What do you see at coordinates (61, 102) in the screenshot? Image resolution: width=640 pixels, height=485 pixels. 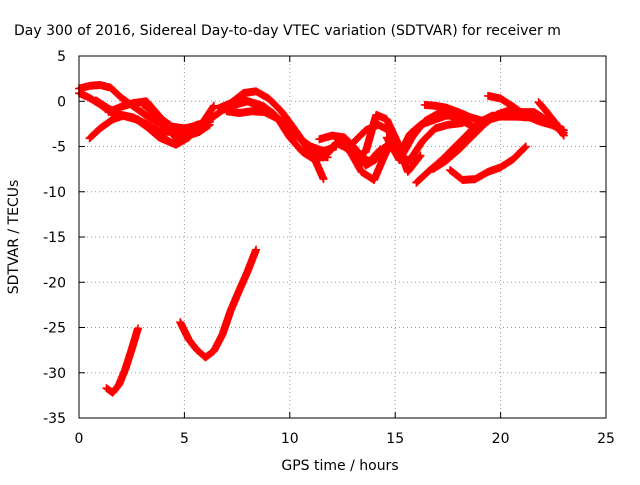 I see `y-tick-label: 0` at bounding box center [61, 102].